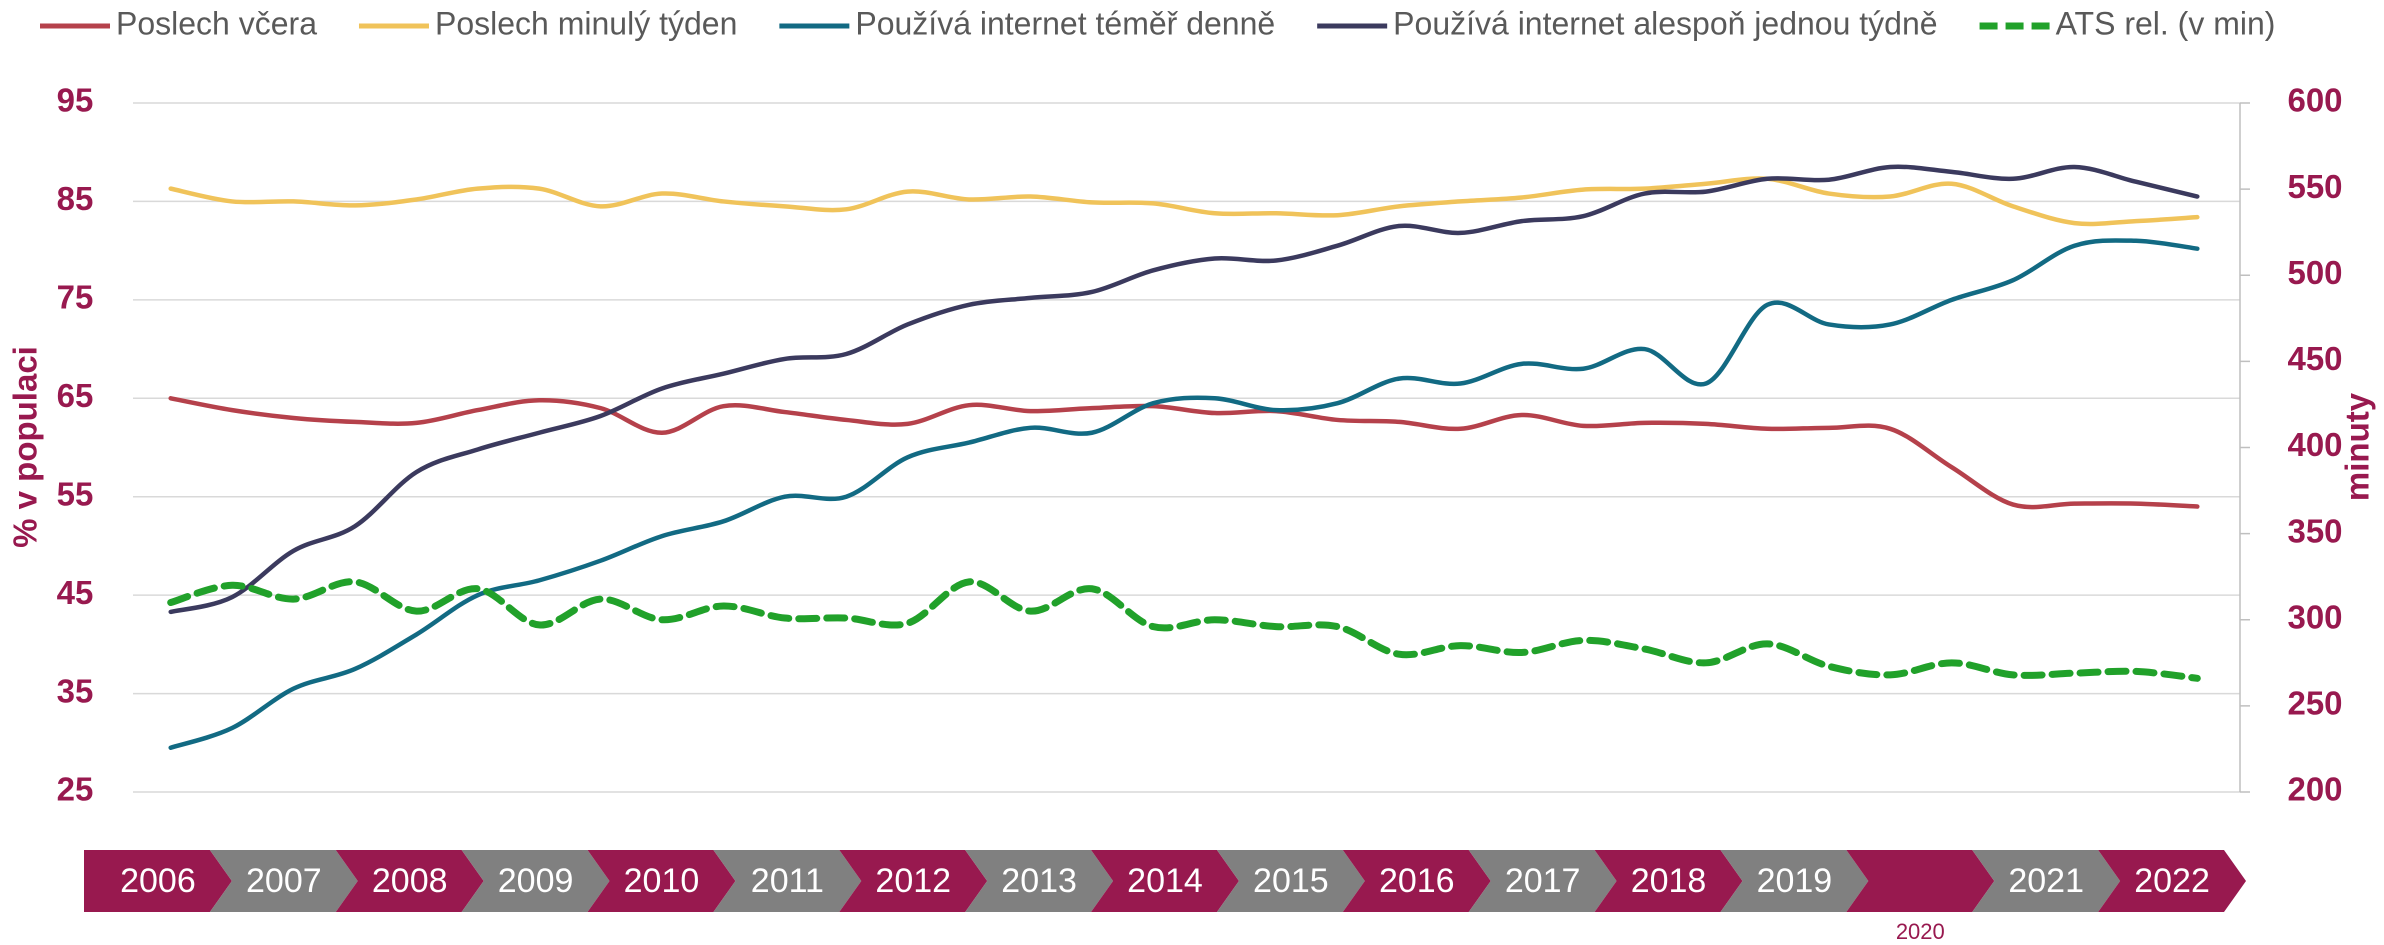 This screenshot has height=945, width=2384. I want to click on legend-label: Používá internet alespoň jednou týdně, so click(1665, 23).